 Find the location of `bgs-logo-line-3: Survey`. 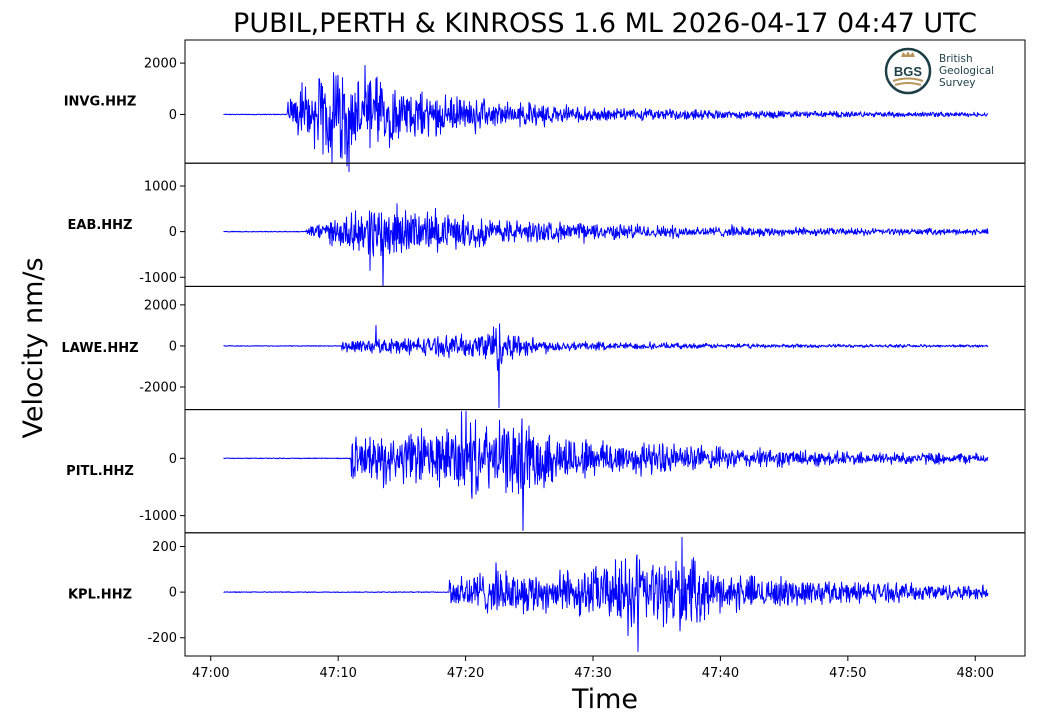

bgs-logo-line-3: Survey is located at coordinates (957, 83).